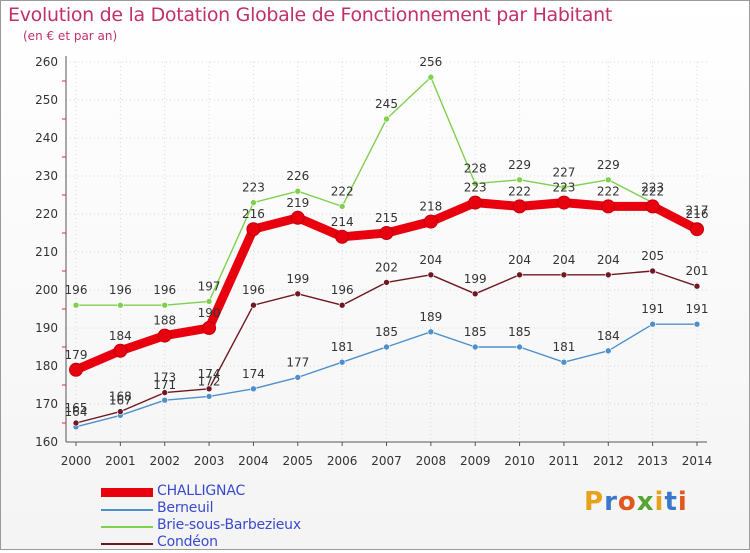 The image size is (750, 553). What do you see at coordinates (475, 169) in the screenshot?
I see `data-label: 228` at bounding box center [475, 169].